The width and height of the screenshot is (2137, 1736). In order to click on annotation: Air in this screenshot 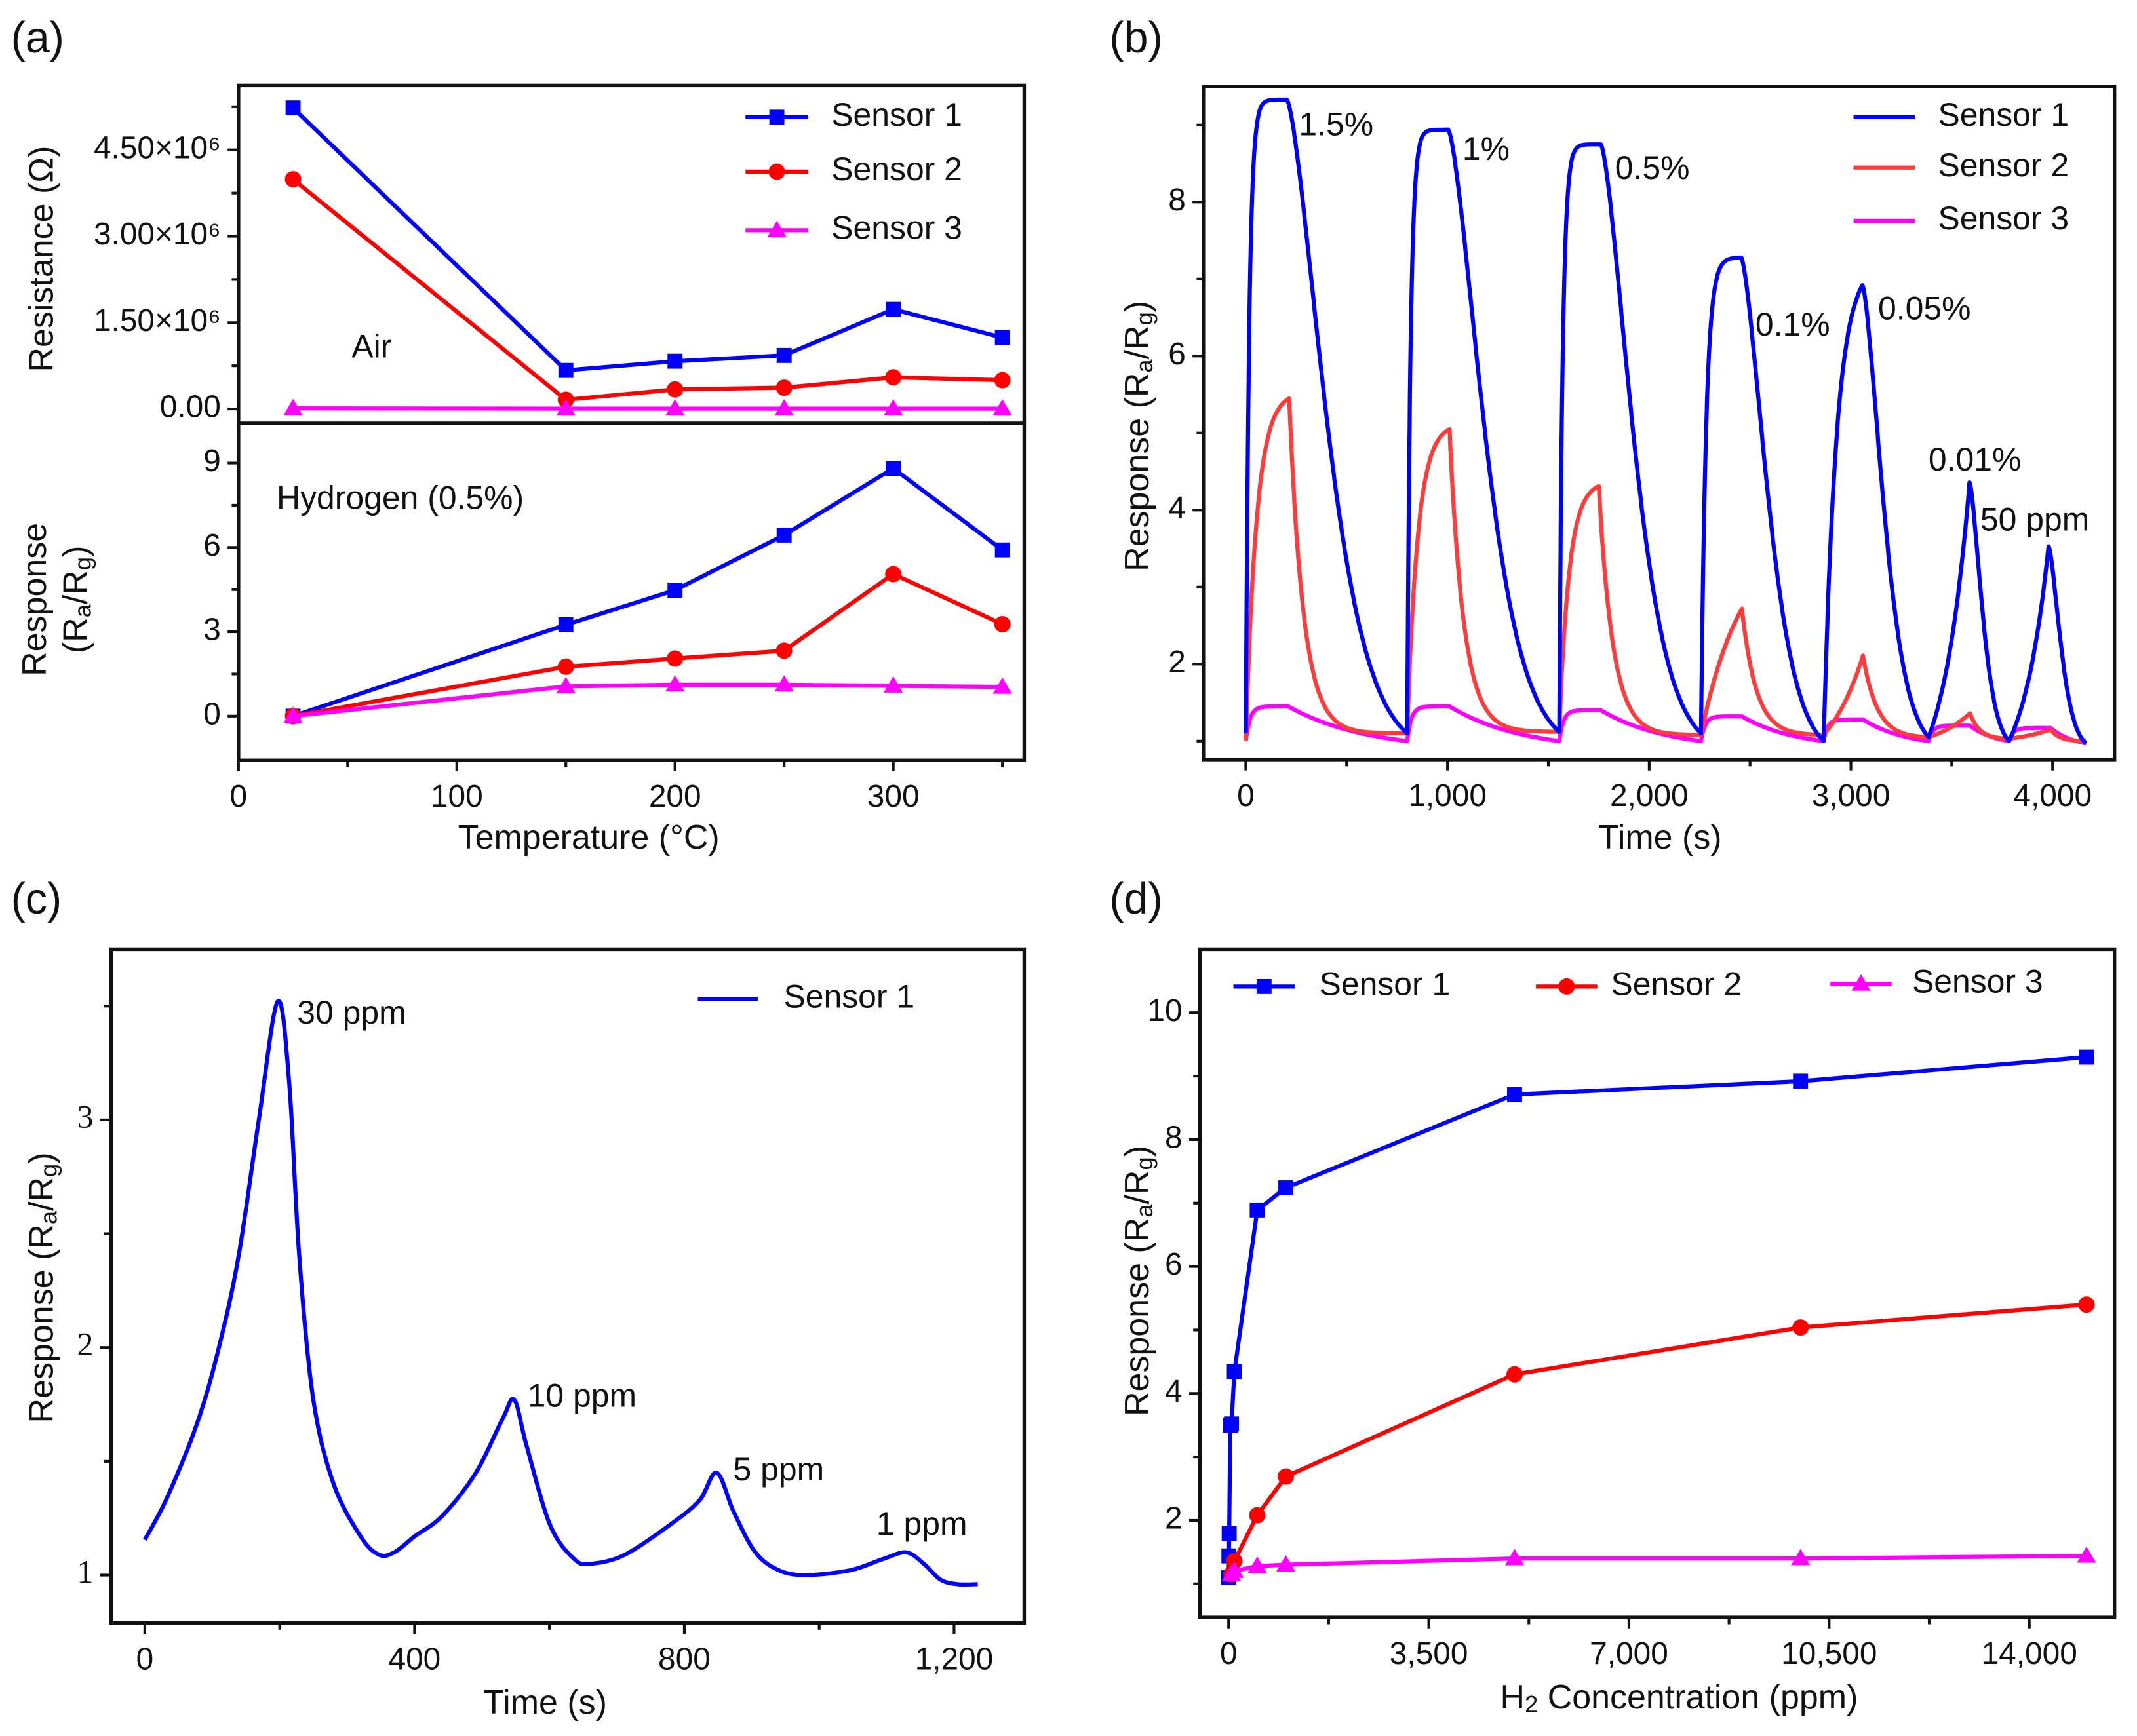, I will do `click(371, 346)`.